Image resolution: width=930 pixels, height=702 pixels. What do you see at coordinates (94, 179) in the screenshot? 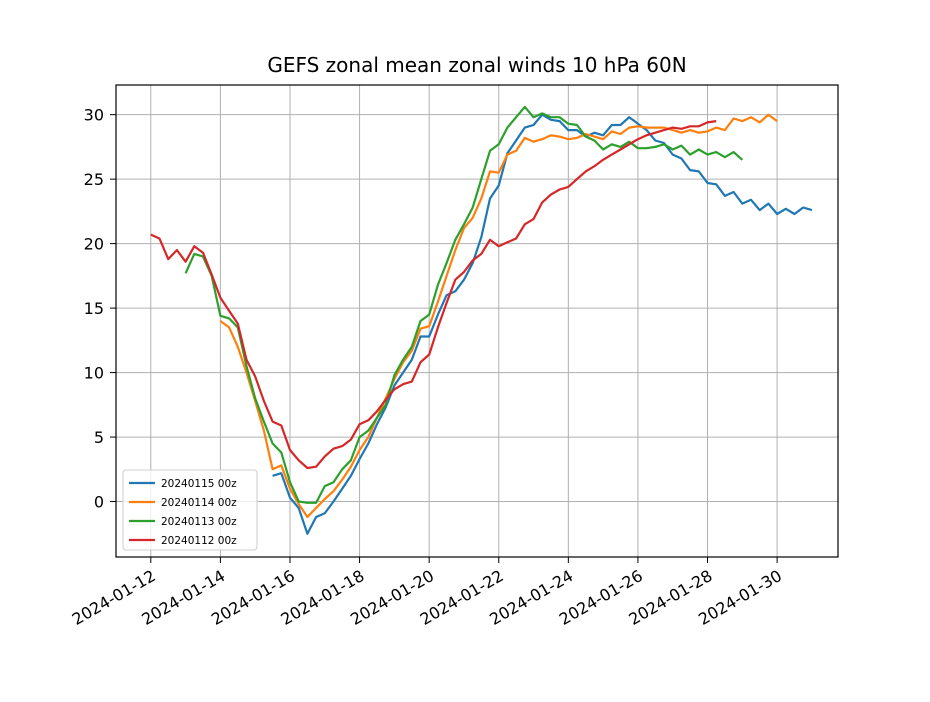
I see `y-tick-label: 25` at bounding box center [94, 179].